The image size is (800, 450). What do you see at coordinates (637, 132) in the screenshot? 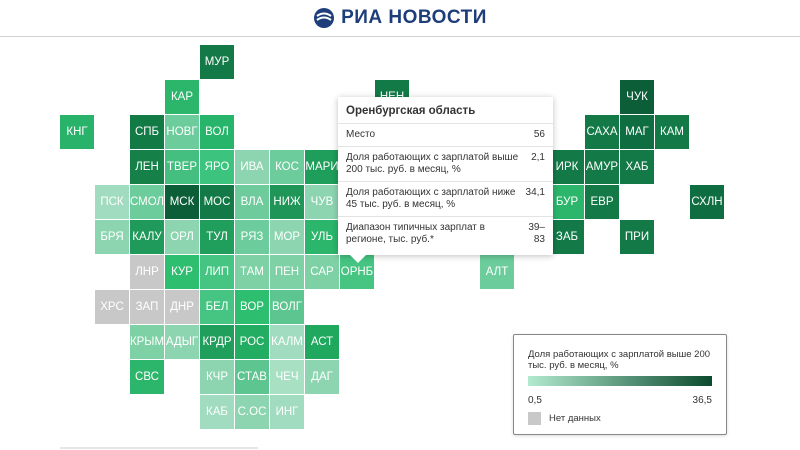
I see `region-cell: МАГ` at bounding box center [637, 132].